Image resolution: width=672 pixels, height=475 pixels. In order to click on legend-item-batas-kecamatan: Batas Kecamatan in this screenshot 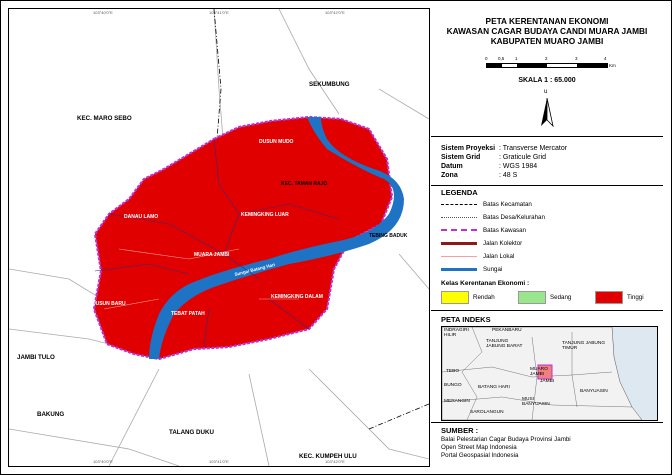, I will do `click(486, 204)`.